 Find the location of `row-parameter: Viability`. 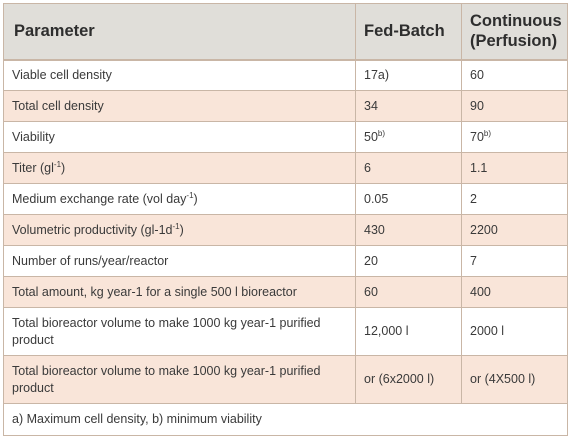

row-parameter: Viability is located at coordinates (179, 137).